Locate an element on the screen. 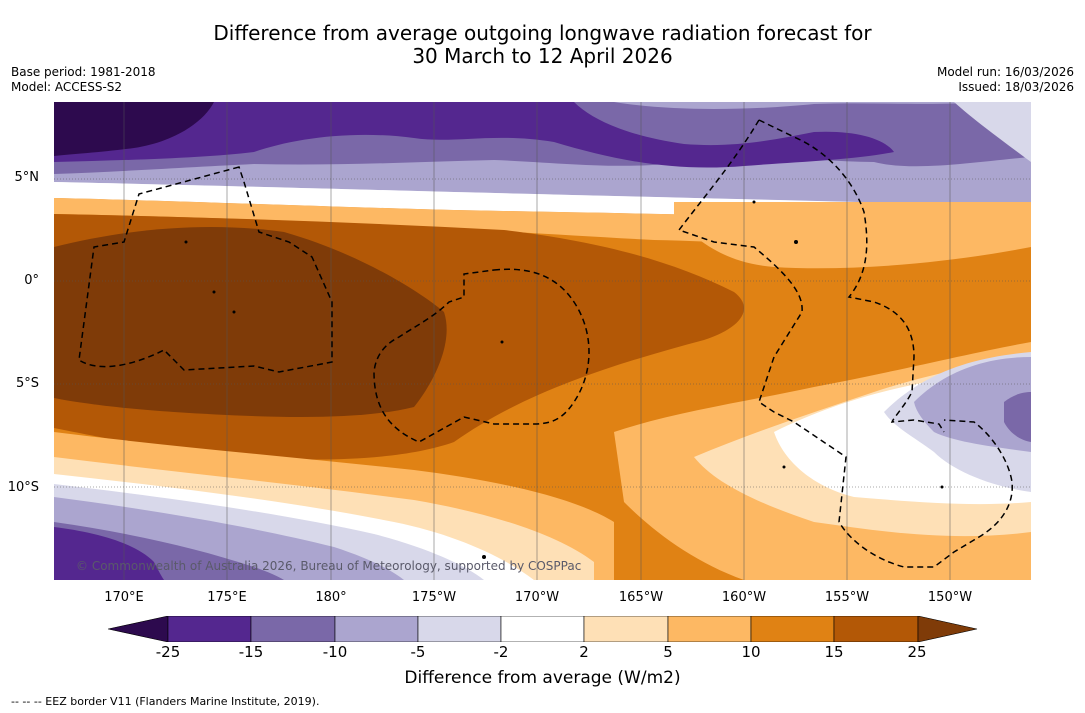 The height and width of the screenshot is (713, 1085). issued-date: Issued: 18/03/2026 is located at coordinates (1016, 87).